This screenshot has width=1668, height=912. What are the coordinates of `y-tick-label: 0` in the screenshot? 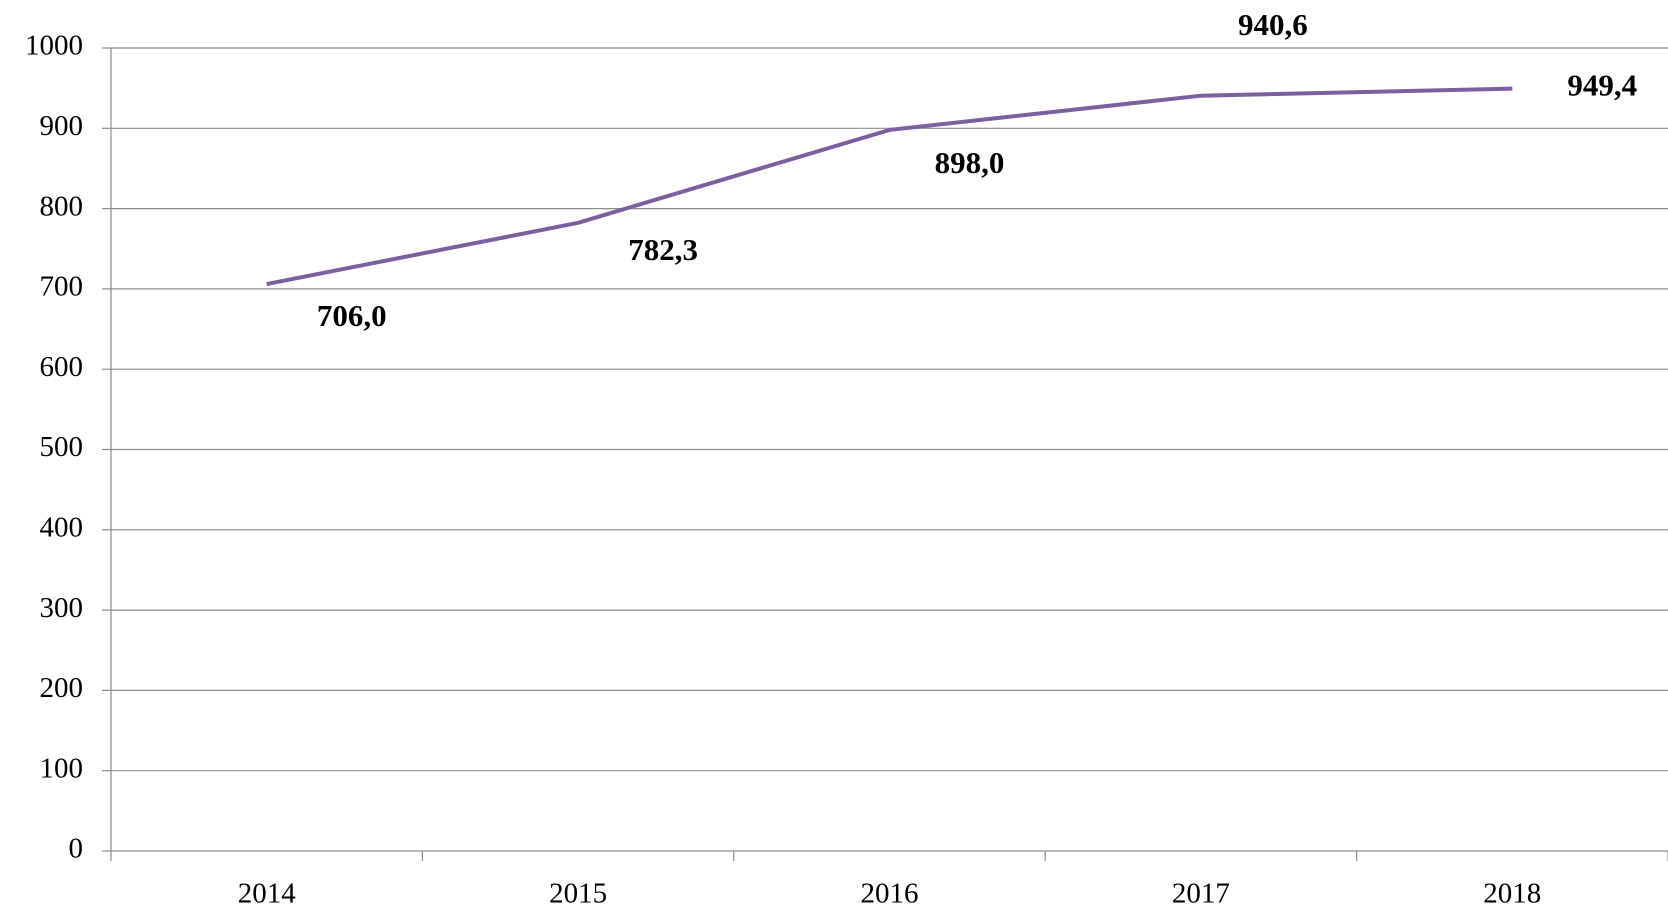 It's located at (76, 849).